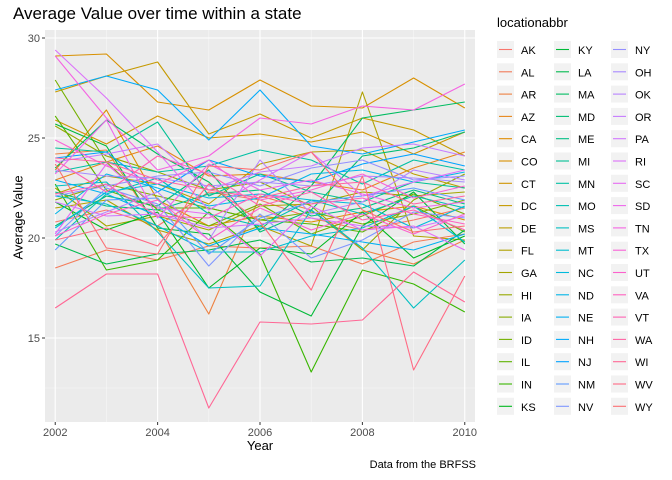 The height and width of the screenshot is (480, 672). What do you see at coordinates (526, 386) in the screenshot?
I see `legend-label-in: IN` at bounding box center [526, 386].